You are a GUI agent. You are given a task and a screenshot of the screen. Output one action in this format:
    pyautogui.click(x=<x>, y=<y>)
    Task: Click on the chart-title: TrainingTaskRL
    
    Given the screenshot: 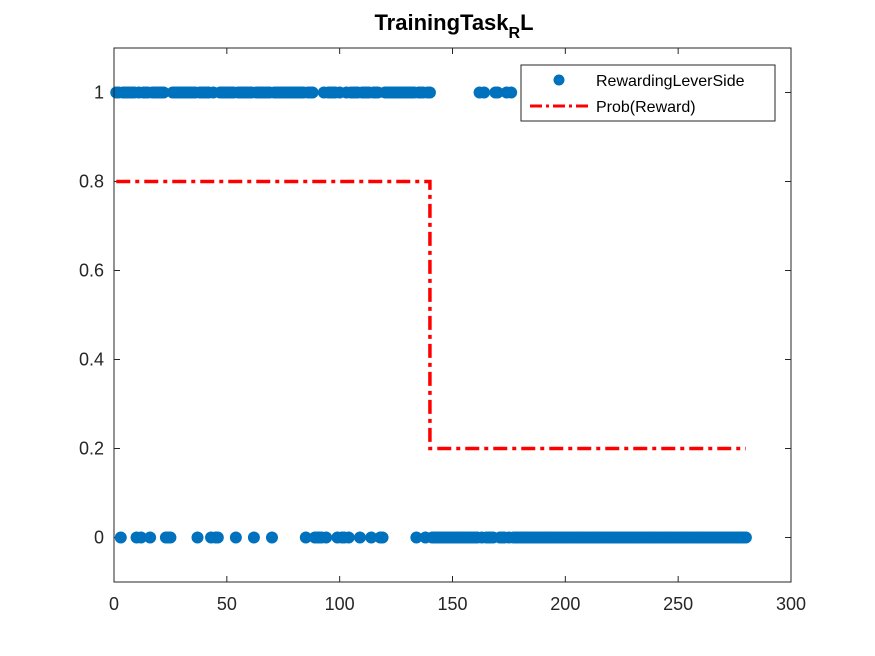 What is the action you would take?
    pyautogui.click(x=453, y=26)
    